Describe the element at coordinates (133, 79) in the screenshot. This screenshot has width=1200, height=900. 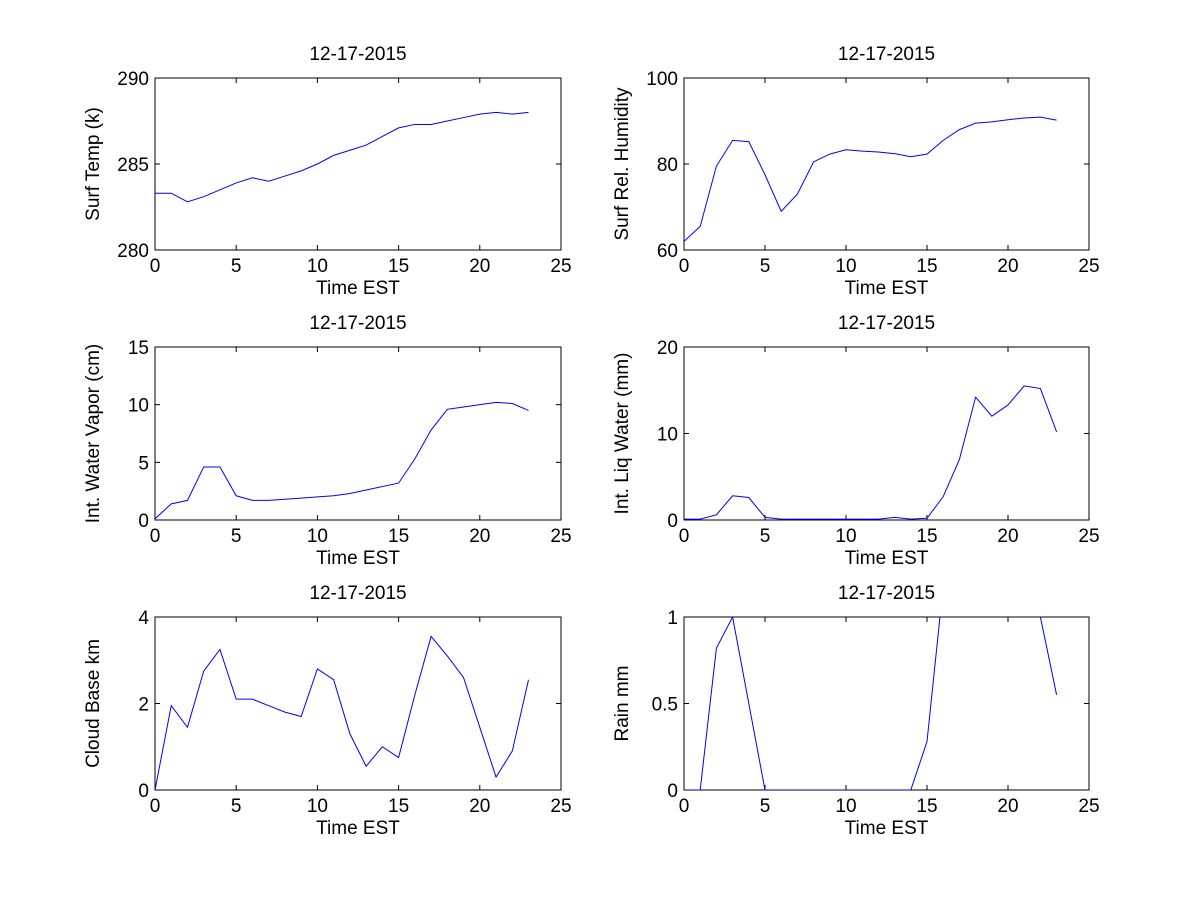
I see `y-tick-label: 290` at that location.